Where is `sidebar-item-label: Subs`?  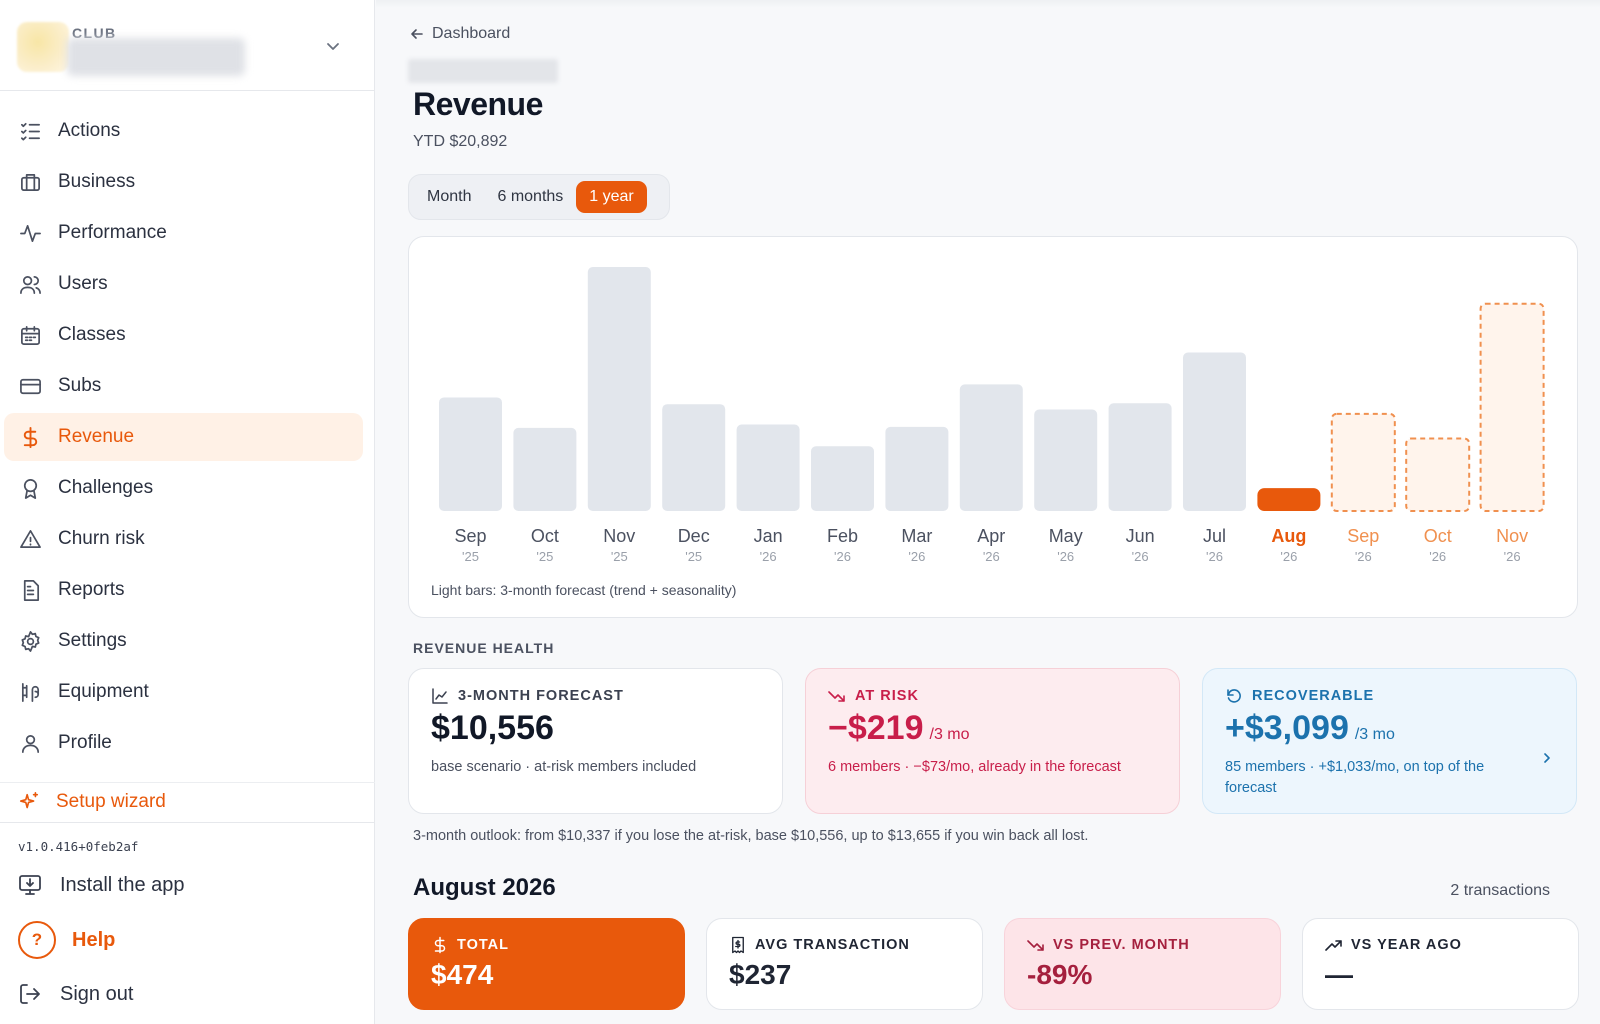
sidebar-item-label: Subs is located at coordinates (80, 385).